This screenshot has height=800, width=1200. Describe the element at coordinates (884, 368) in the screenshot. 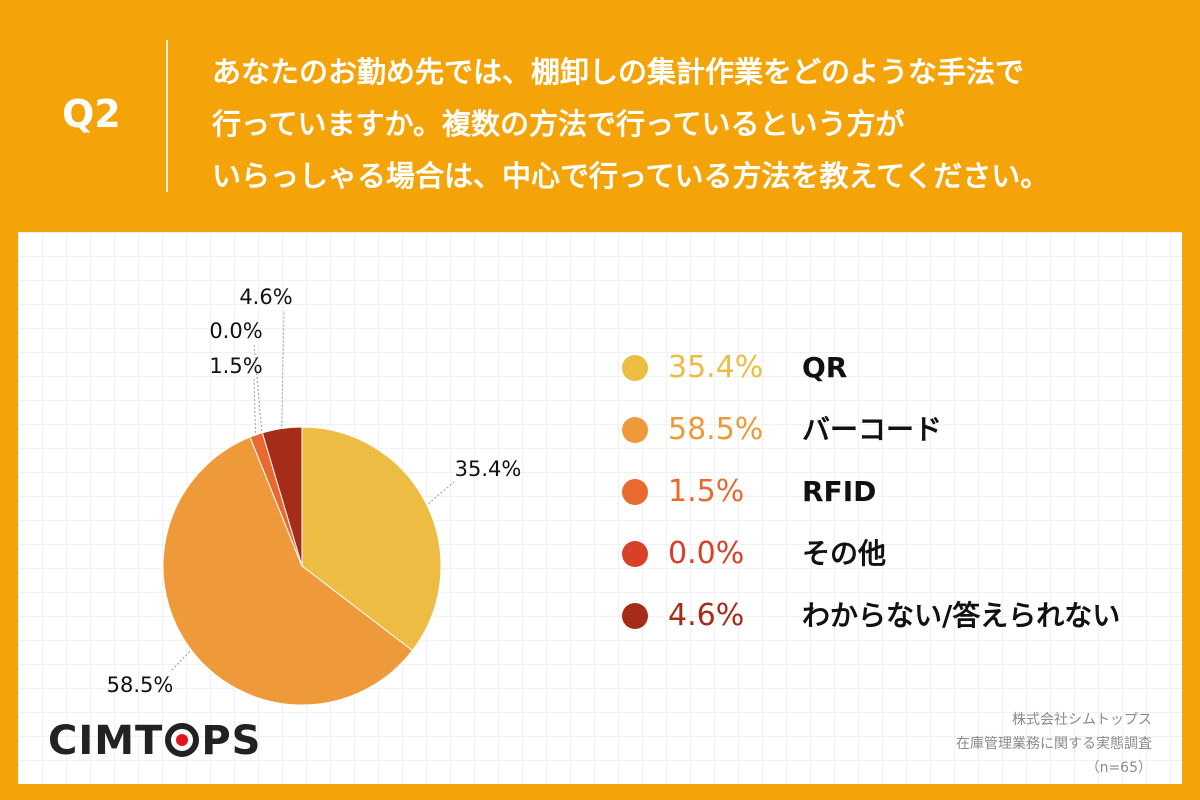

I see `legend-item-0: 35.4% QR` at that location.